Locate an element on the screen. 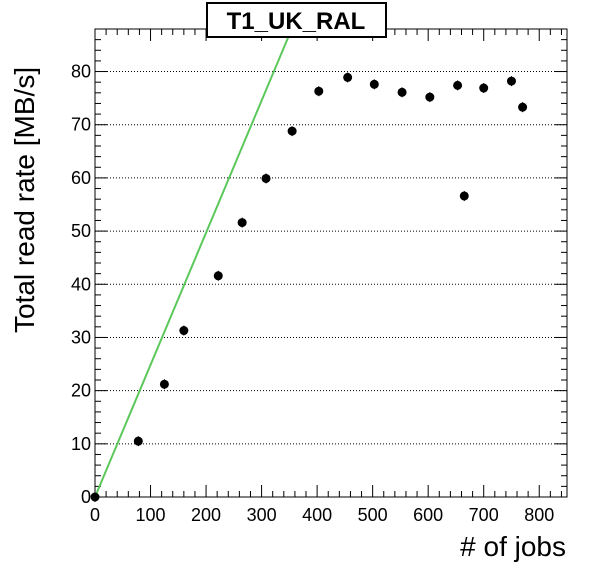 This screenshot has width=596, height=572. y-tick-labels: 0 10 20 30 40 50 60 70 80 is located at coordinates (81, 284).